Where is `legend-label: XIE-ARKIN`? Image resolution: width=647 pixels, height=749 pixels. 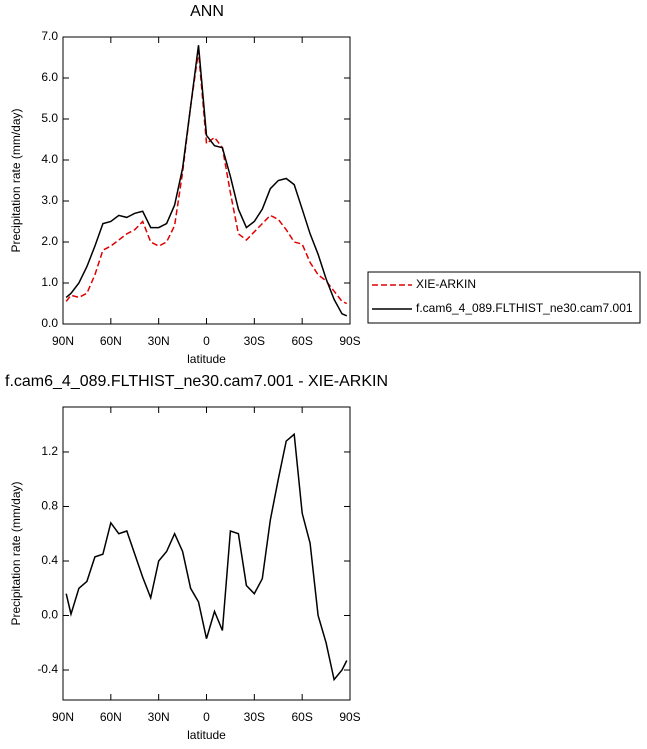 legend-label: XIE-ARKIN is located at coordinates (446, 284).